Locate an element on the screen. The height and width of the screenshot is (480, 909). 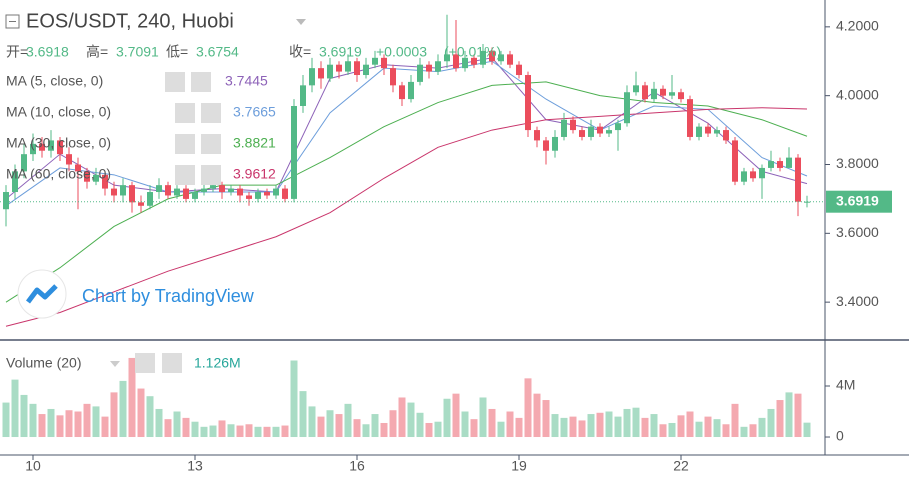
ma-legend-value: 3.9612 is located at coordinates (254, 174).